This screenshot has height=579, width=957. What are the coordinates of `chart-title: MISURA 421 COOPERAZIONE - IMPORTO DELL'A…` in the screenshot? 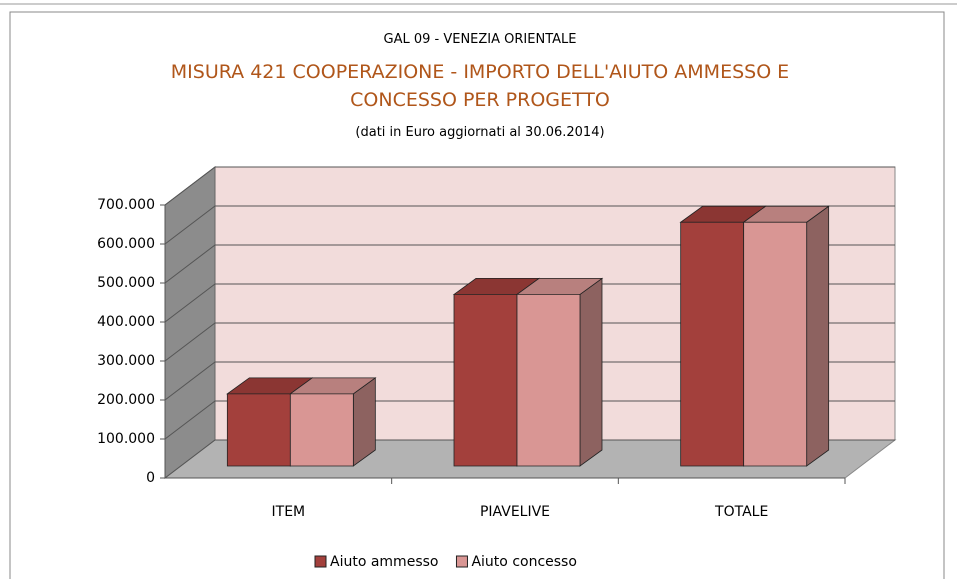 It's located at (480, 86).